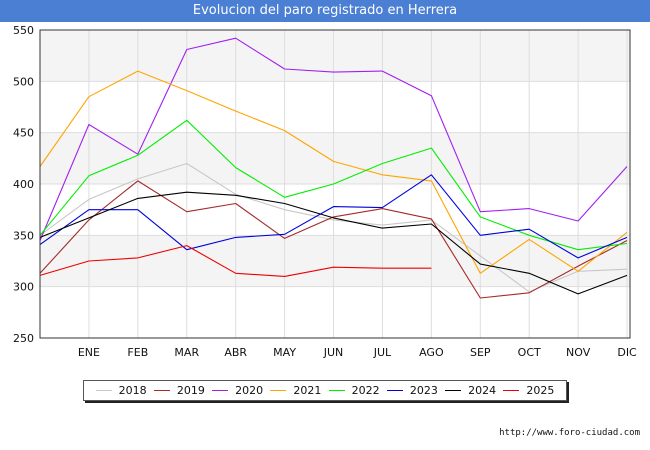 Image resolution: width=650 pixels, height=450 pixels. I want to click on legend-label: 2020, so click(249, 390).